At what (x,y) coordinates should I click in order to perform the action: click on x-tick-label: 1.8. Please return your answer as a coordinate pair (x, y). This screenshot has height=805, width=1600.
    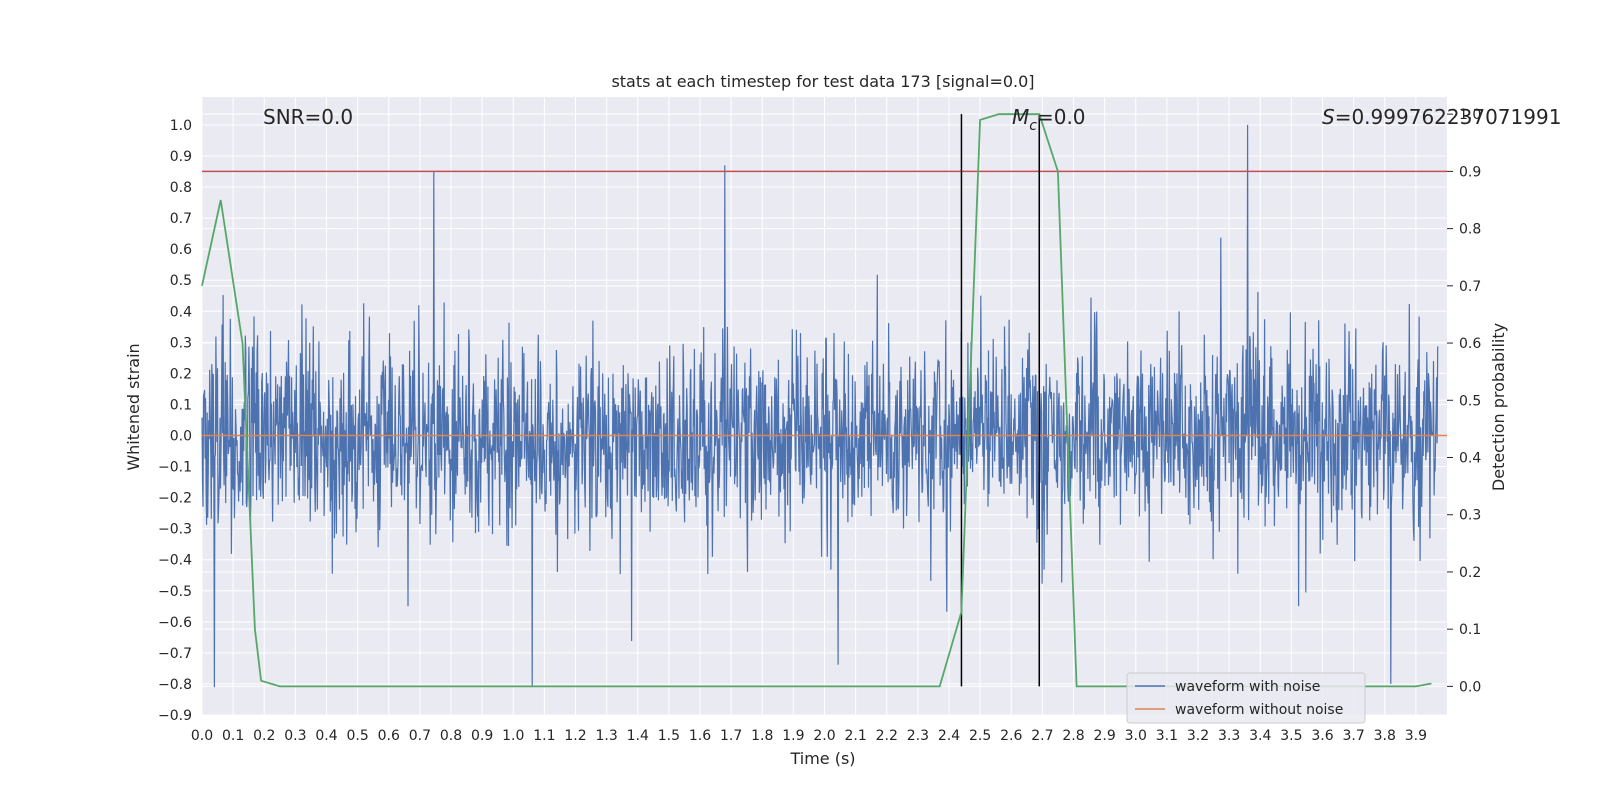
    Looking at the image, I should click on (762, 736).